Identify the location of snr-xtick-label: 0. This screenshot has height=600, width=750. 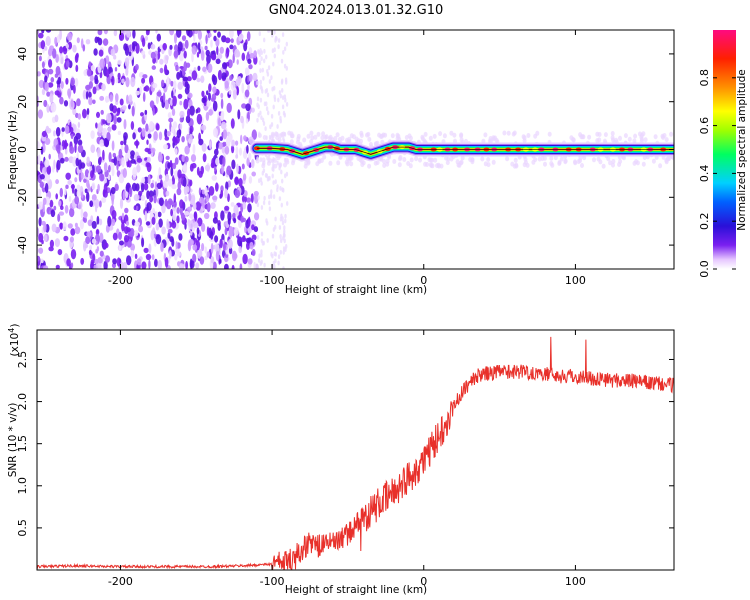
(423, 581).